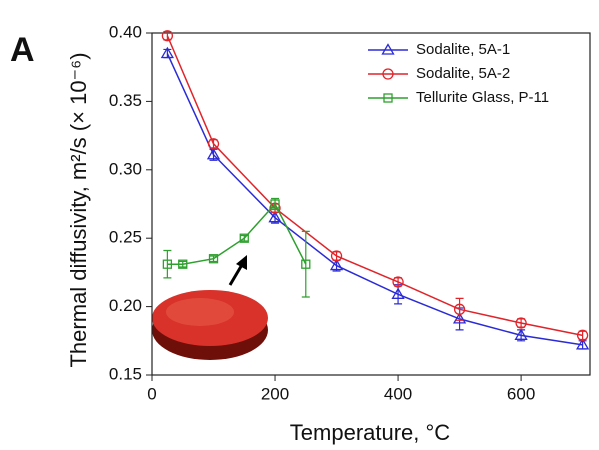 The height and width of the screenshot is (450, 599). What do you see at coordinates (398, 393) in the screenshot?
I see `x-tick-label: 400` at bounding box center [398, 393].